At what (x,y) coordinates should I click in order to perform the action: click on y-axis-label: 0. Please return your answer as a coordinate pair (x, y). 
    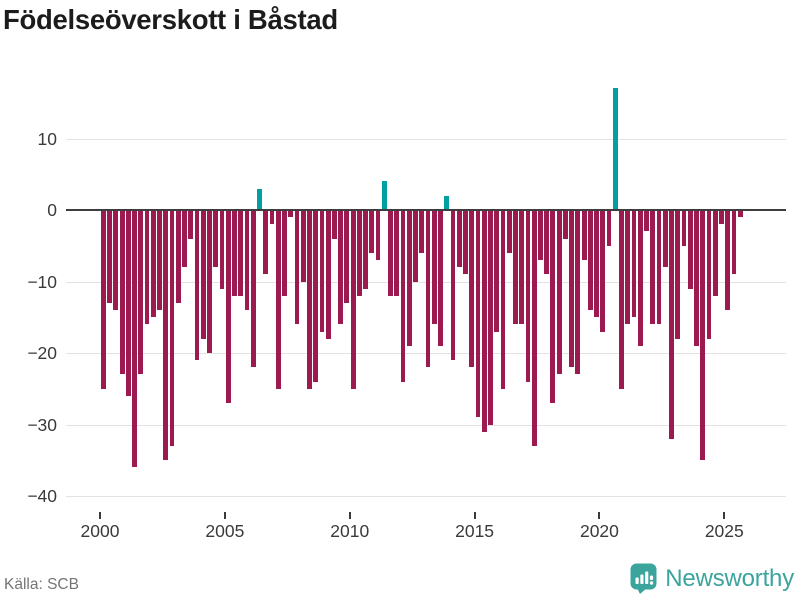
    Looking at the image, I should click on (52, 210).